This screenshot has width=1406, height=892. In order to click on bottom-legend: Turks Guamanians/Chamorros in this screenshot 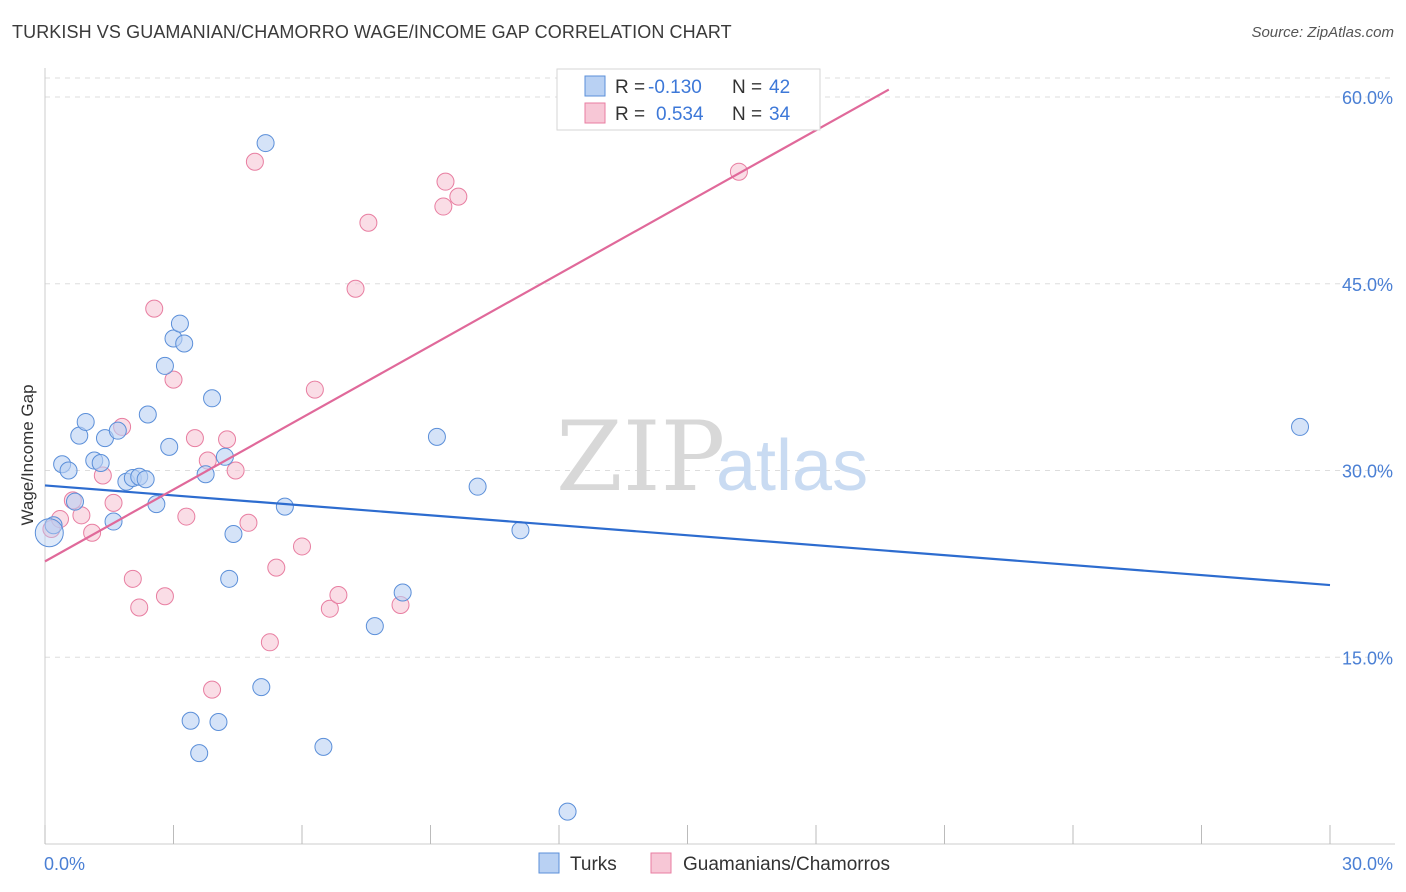, I will do `click(714, 863)`.